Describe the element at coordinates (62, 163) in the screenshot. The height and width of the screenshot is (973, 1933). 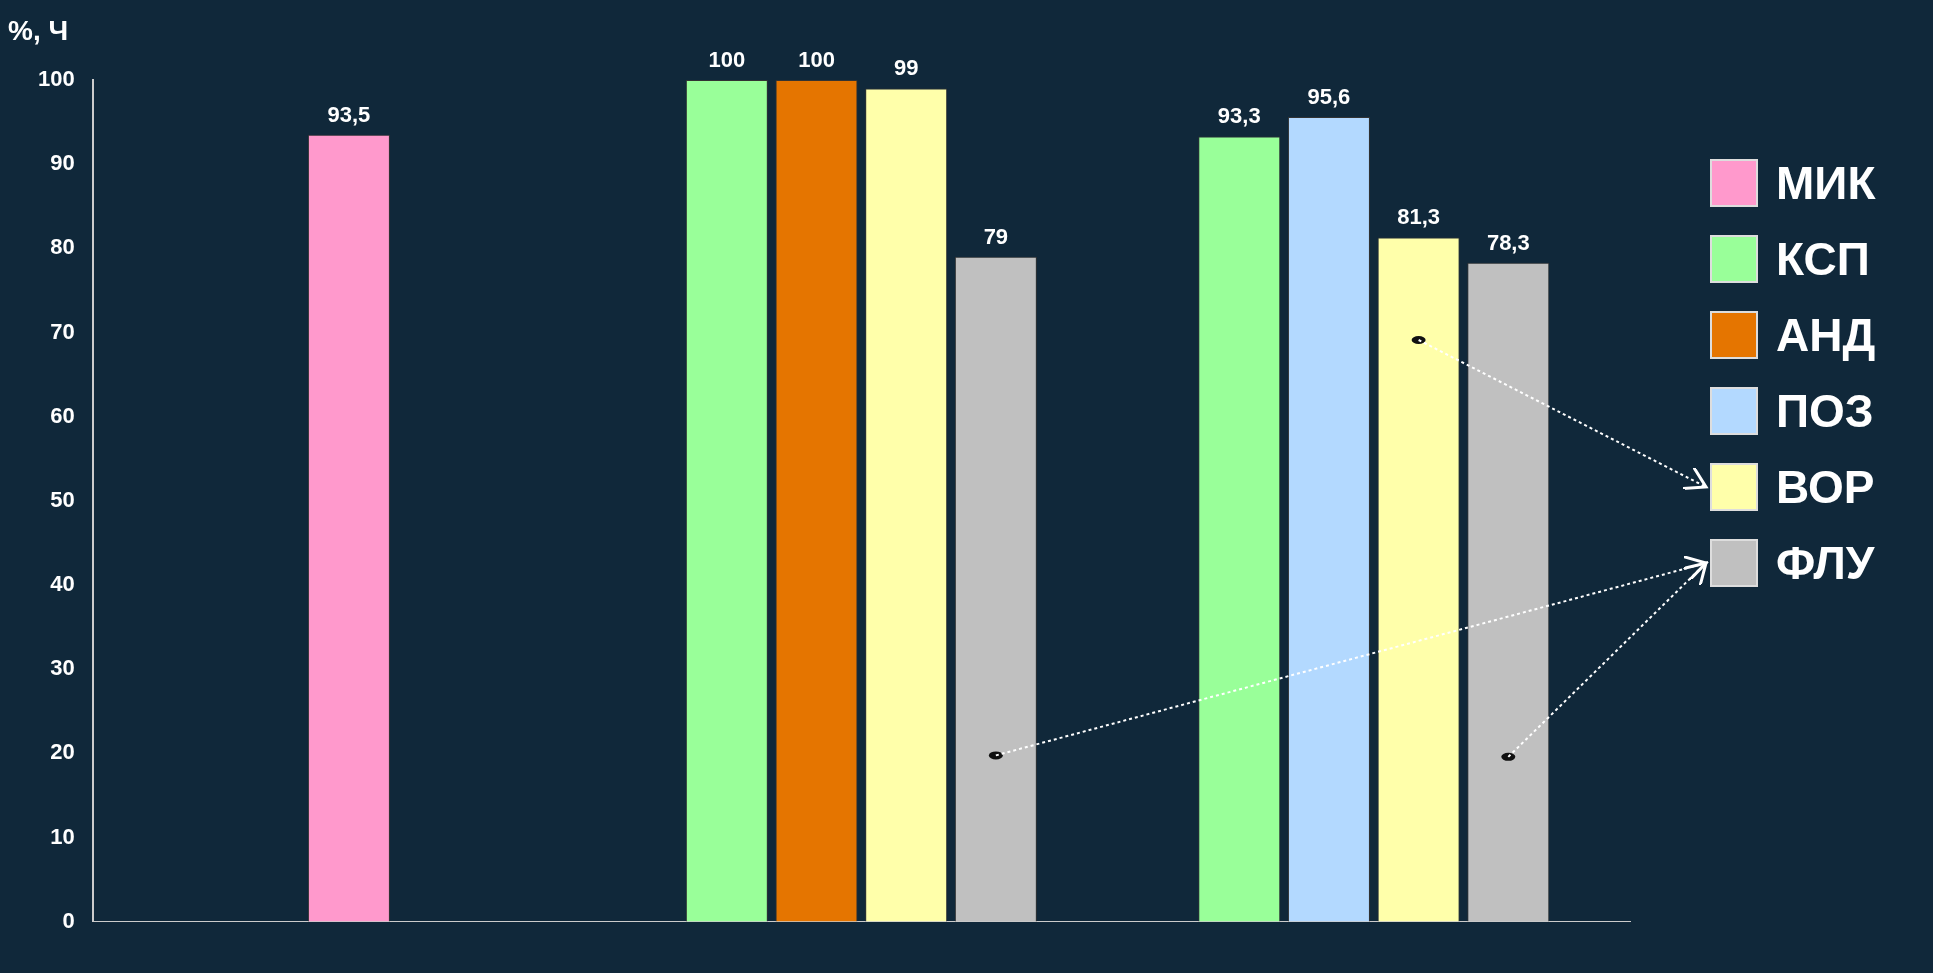
I see `y-tick-label: 90` at that location.